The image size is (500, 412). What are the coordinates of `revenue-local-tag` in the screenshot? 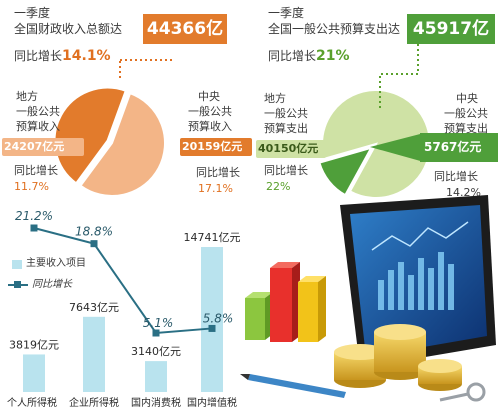 It's located at (43, 147).